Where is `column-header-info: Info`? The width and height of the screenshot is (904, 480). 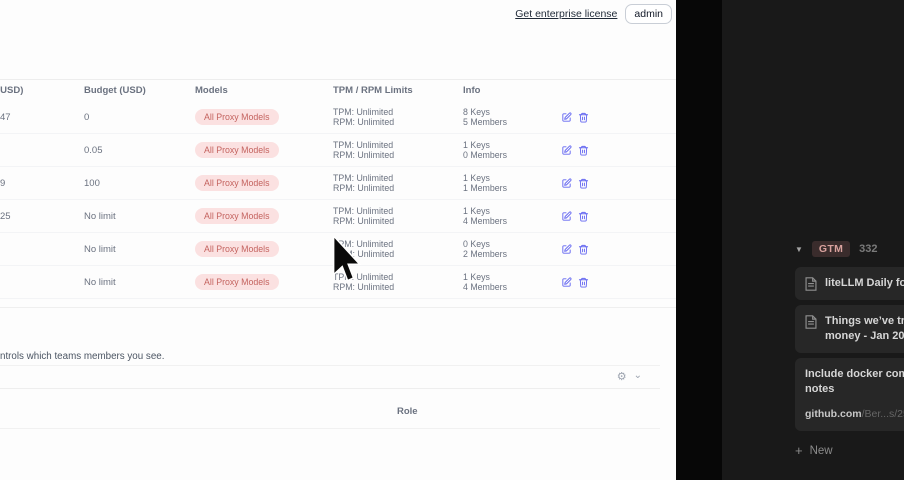
column-header-info: Info is located at coordinates (472, 90).